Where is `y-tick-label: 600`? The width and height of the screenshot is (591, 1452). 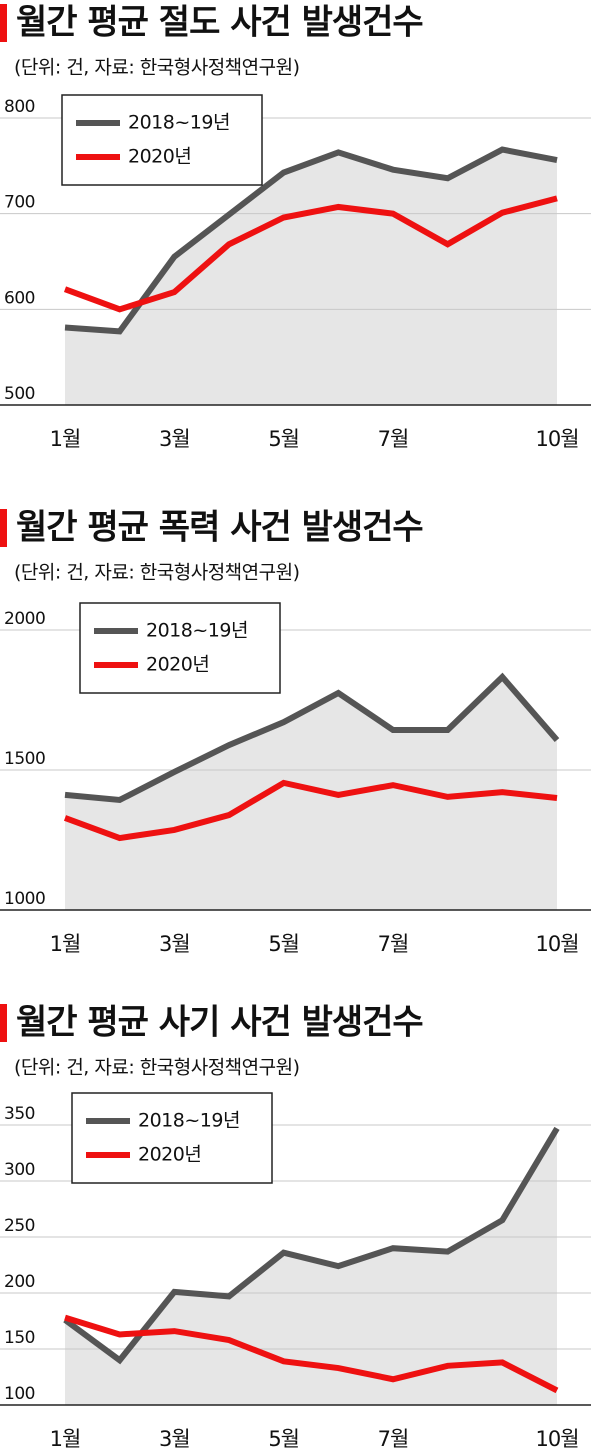 y-tick-label: 600 is located at coordinates (19, 298).